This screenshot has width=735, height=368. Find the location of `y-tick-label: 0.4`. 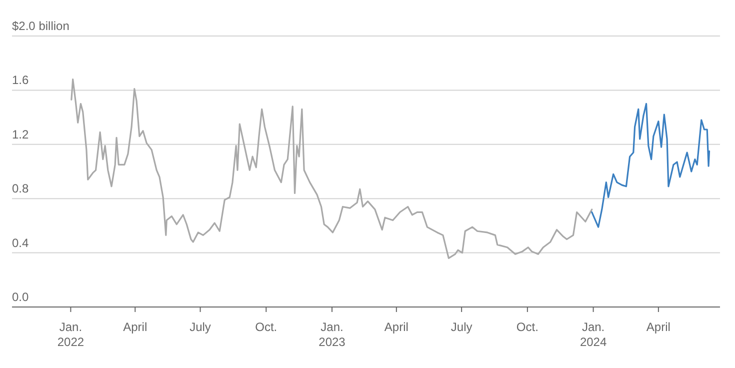

y-tick-label: 0.4 is located at coordinates (21, 243).